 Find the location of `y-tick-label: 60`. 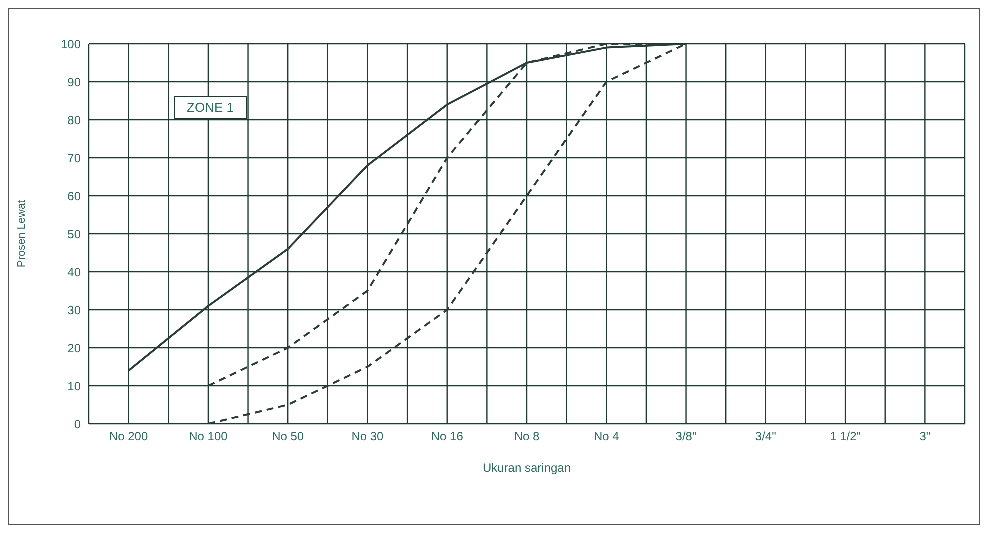

y-tick-label: 60 is located at coordinates (75, 196).